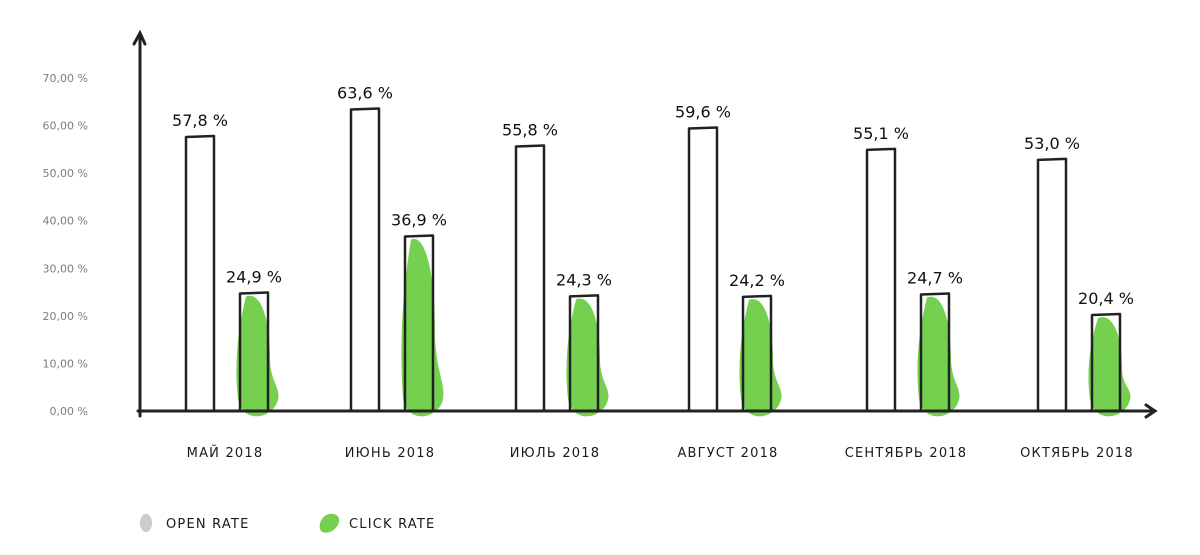  I want to click on open-rate-value-label: 53,0 %, so click(1052, 143).